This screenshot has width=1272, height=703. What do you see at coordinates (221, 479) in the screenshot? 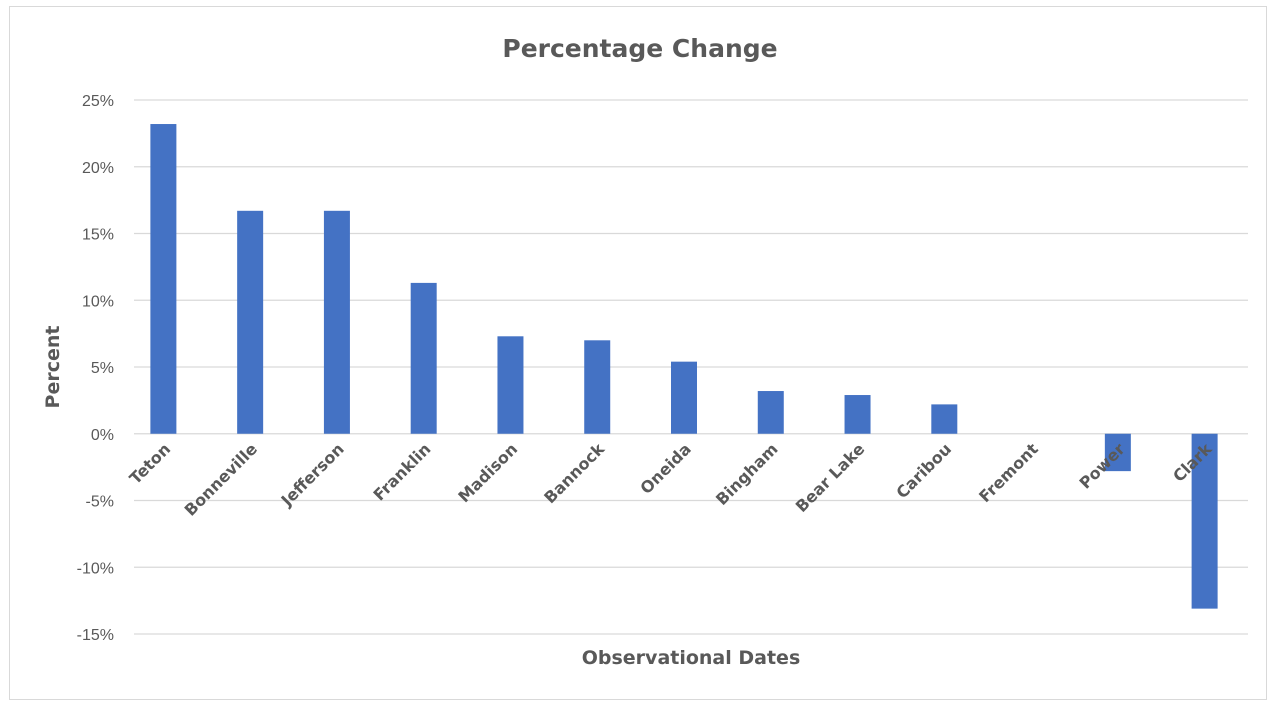
I see `x-tick-label: Bonneville` at bounding box center [221, 479].